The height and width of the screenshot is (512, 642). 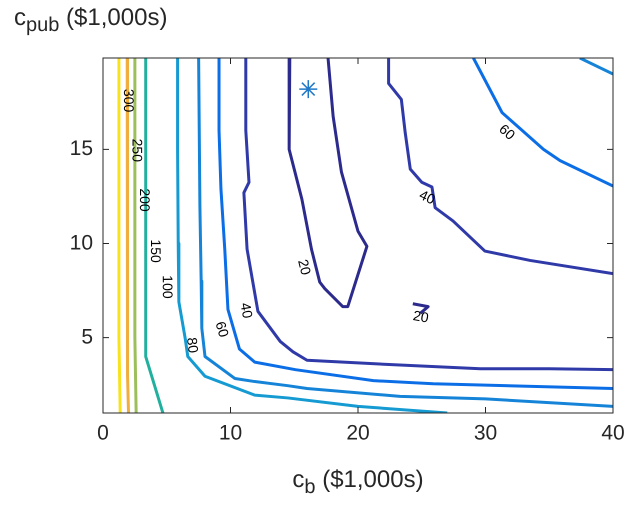 I want to click on text: 80, so click(x=193, y=345).